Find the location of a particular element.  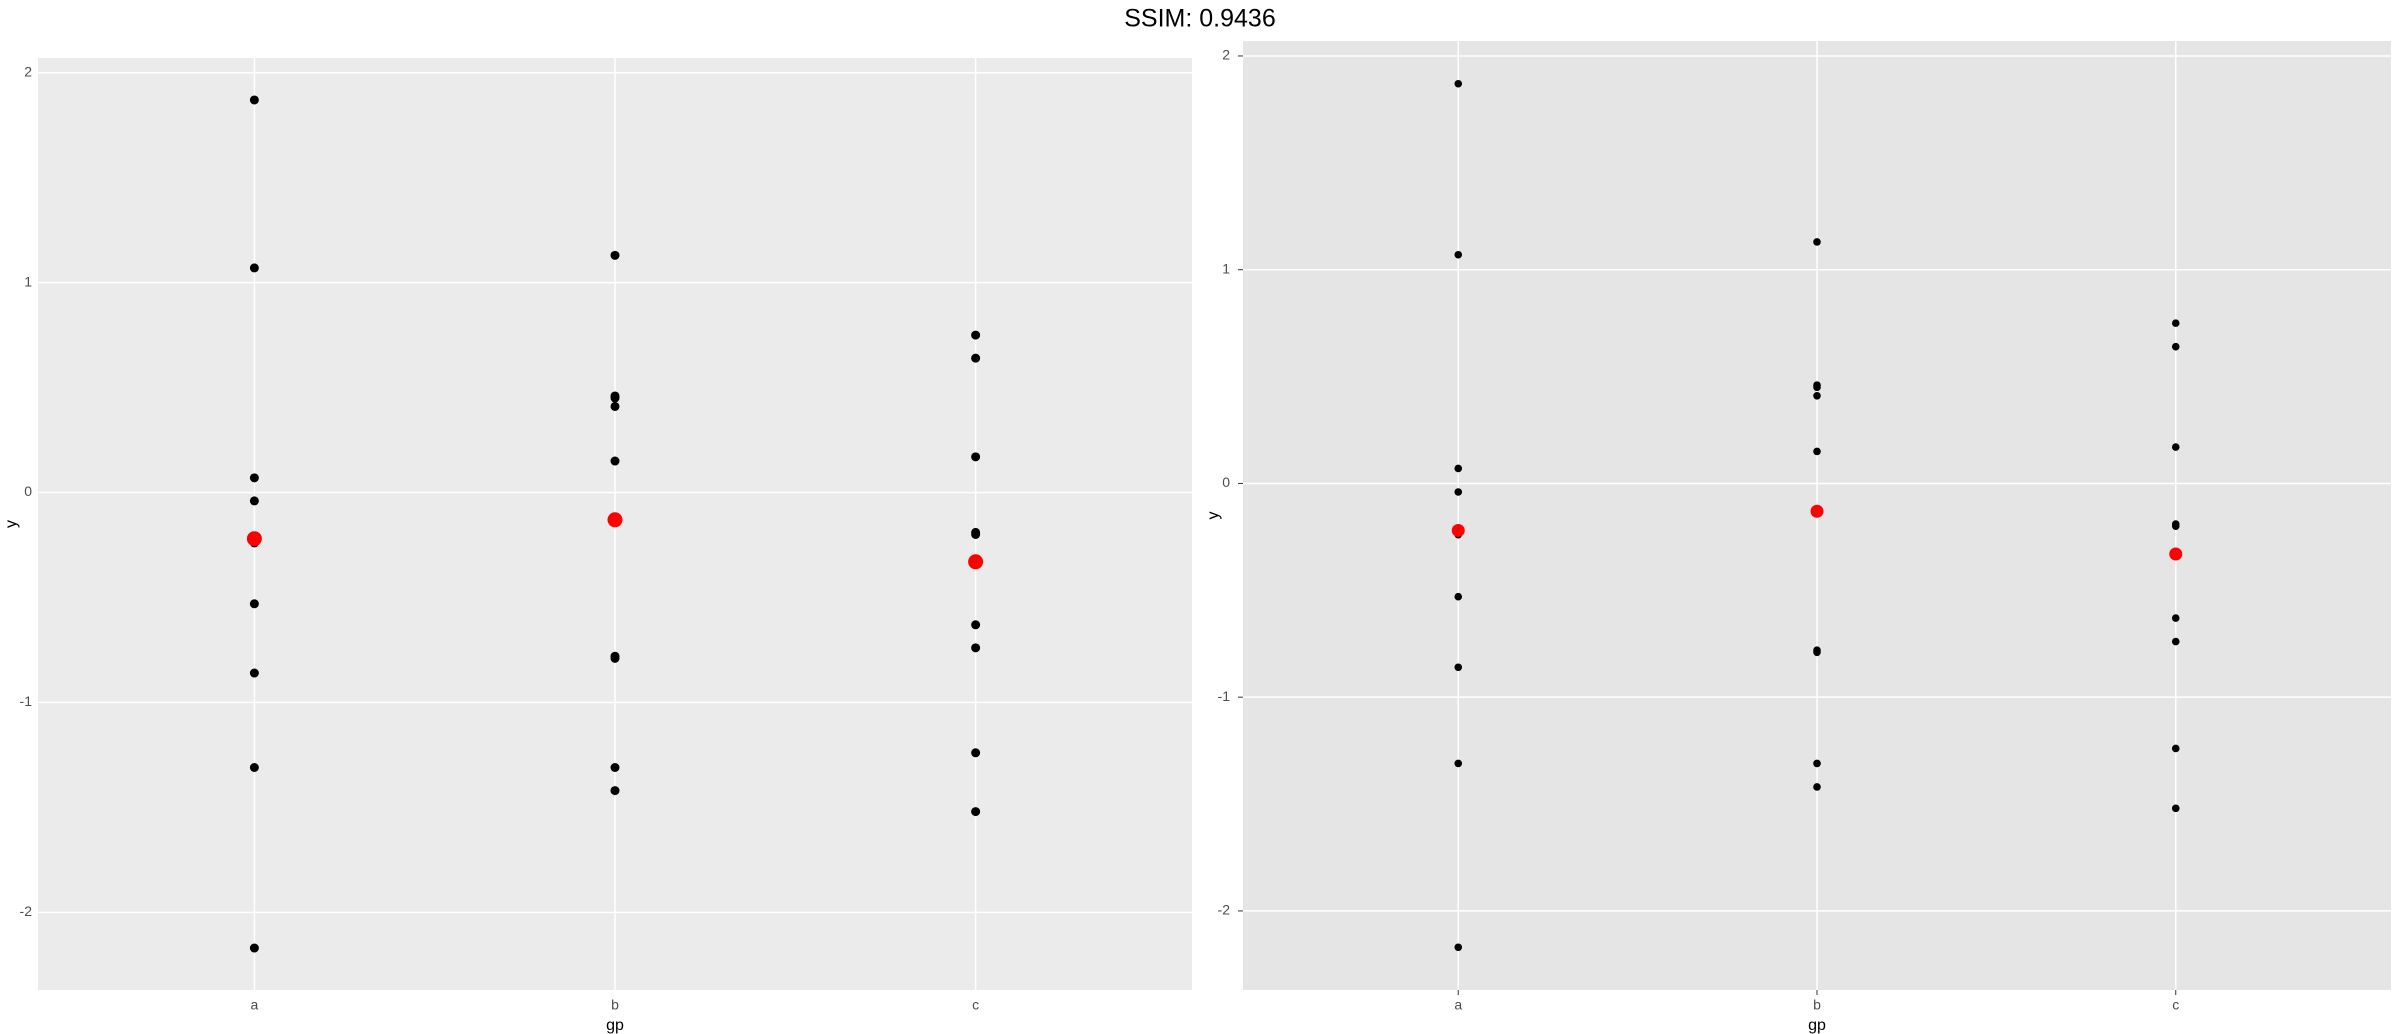

page-title: SSIM: 0.9436 is located at coordinates (1199, 19).